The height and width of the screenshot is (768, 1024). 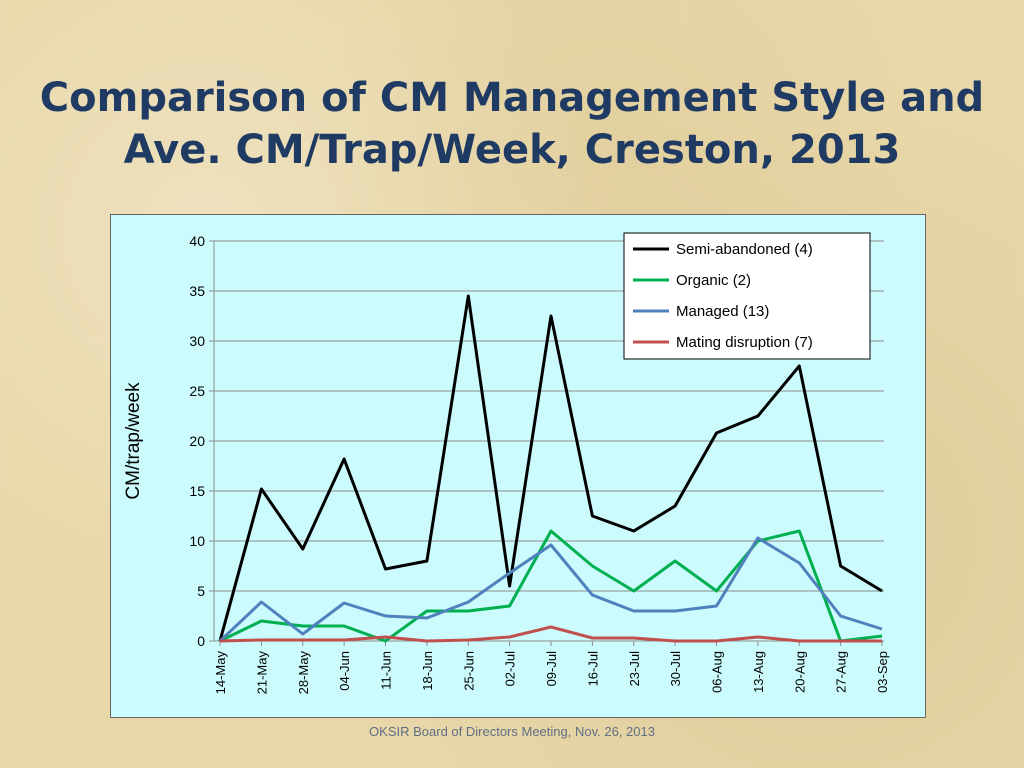 What do you see at coordinates (133, 441) in the screenshot?
I see `y-axis-label: CM/trap/week` at bounding box center [133, 441].